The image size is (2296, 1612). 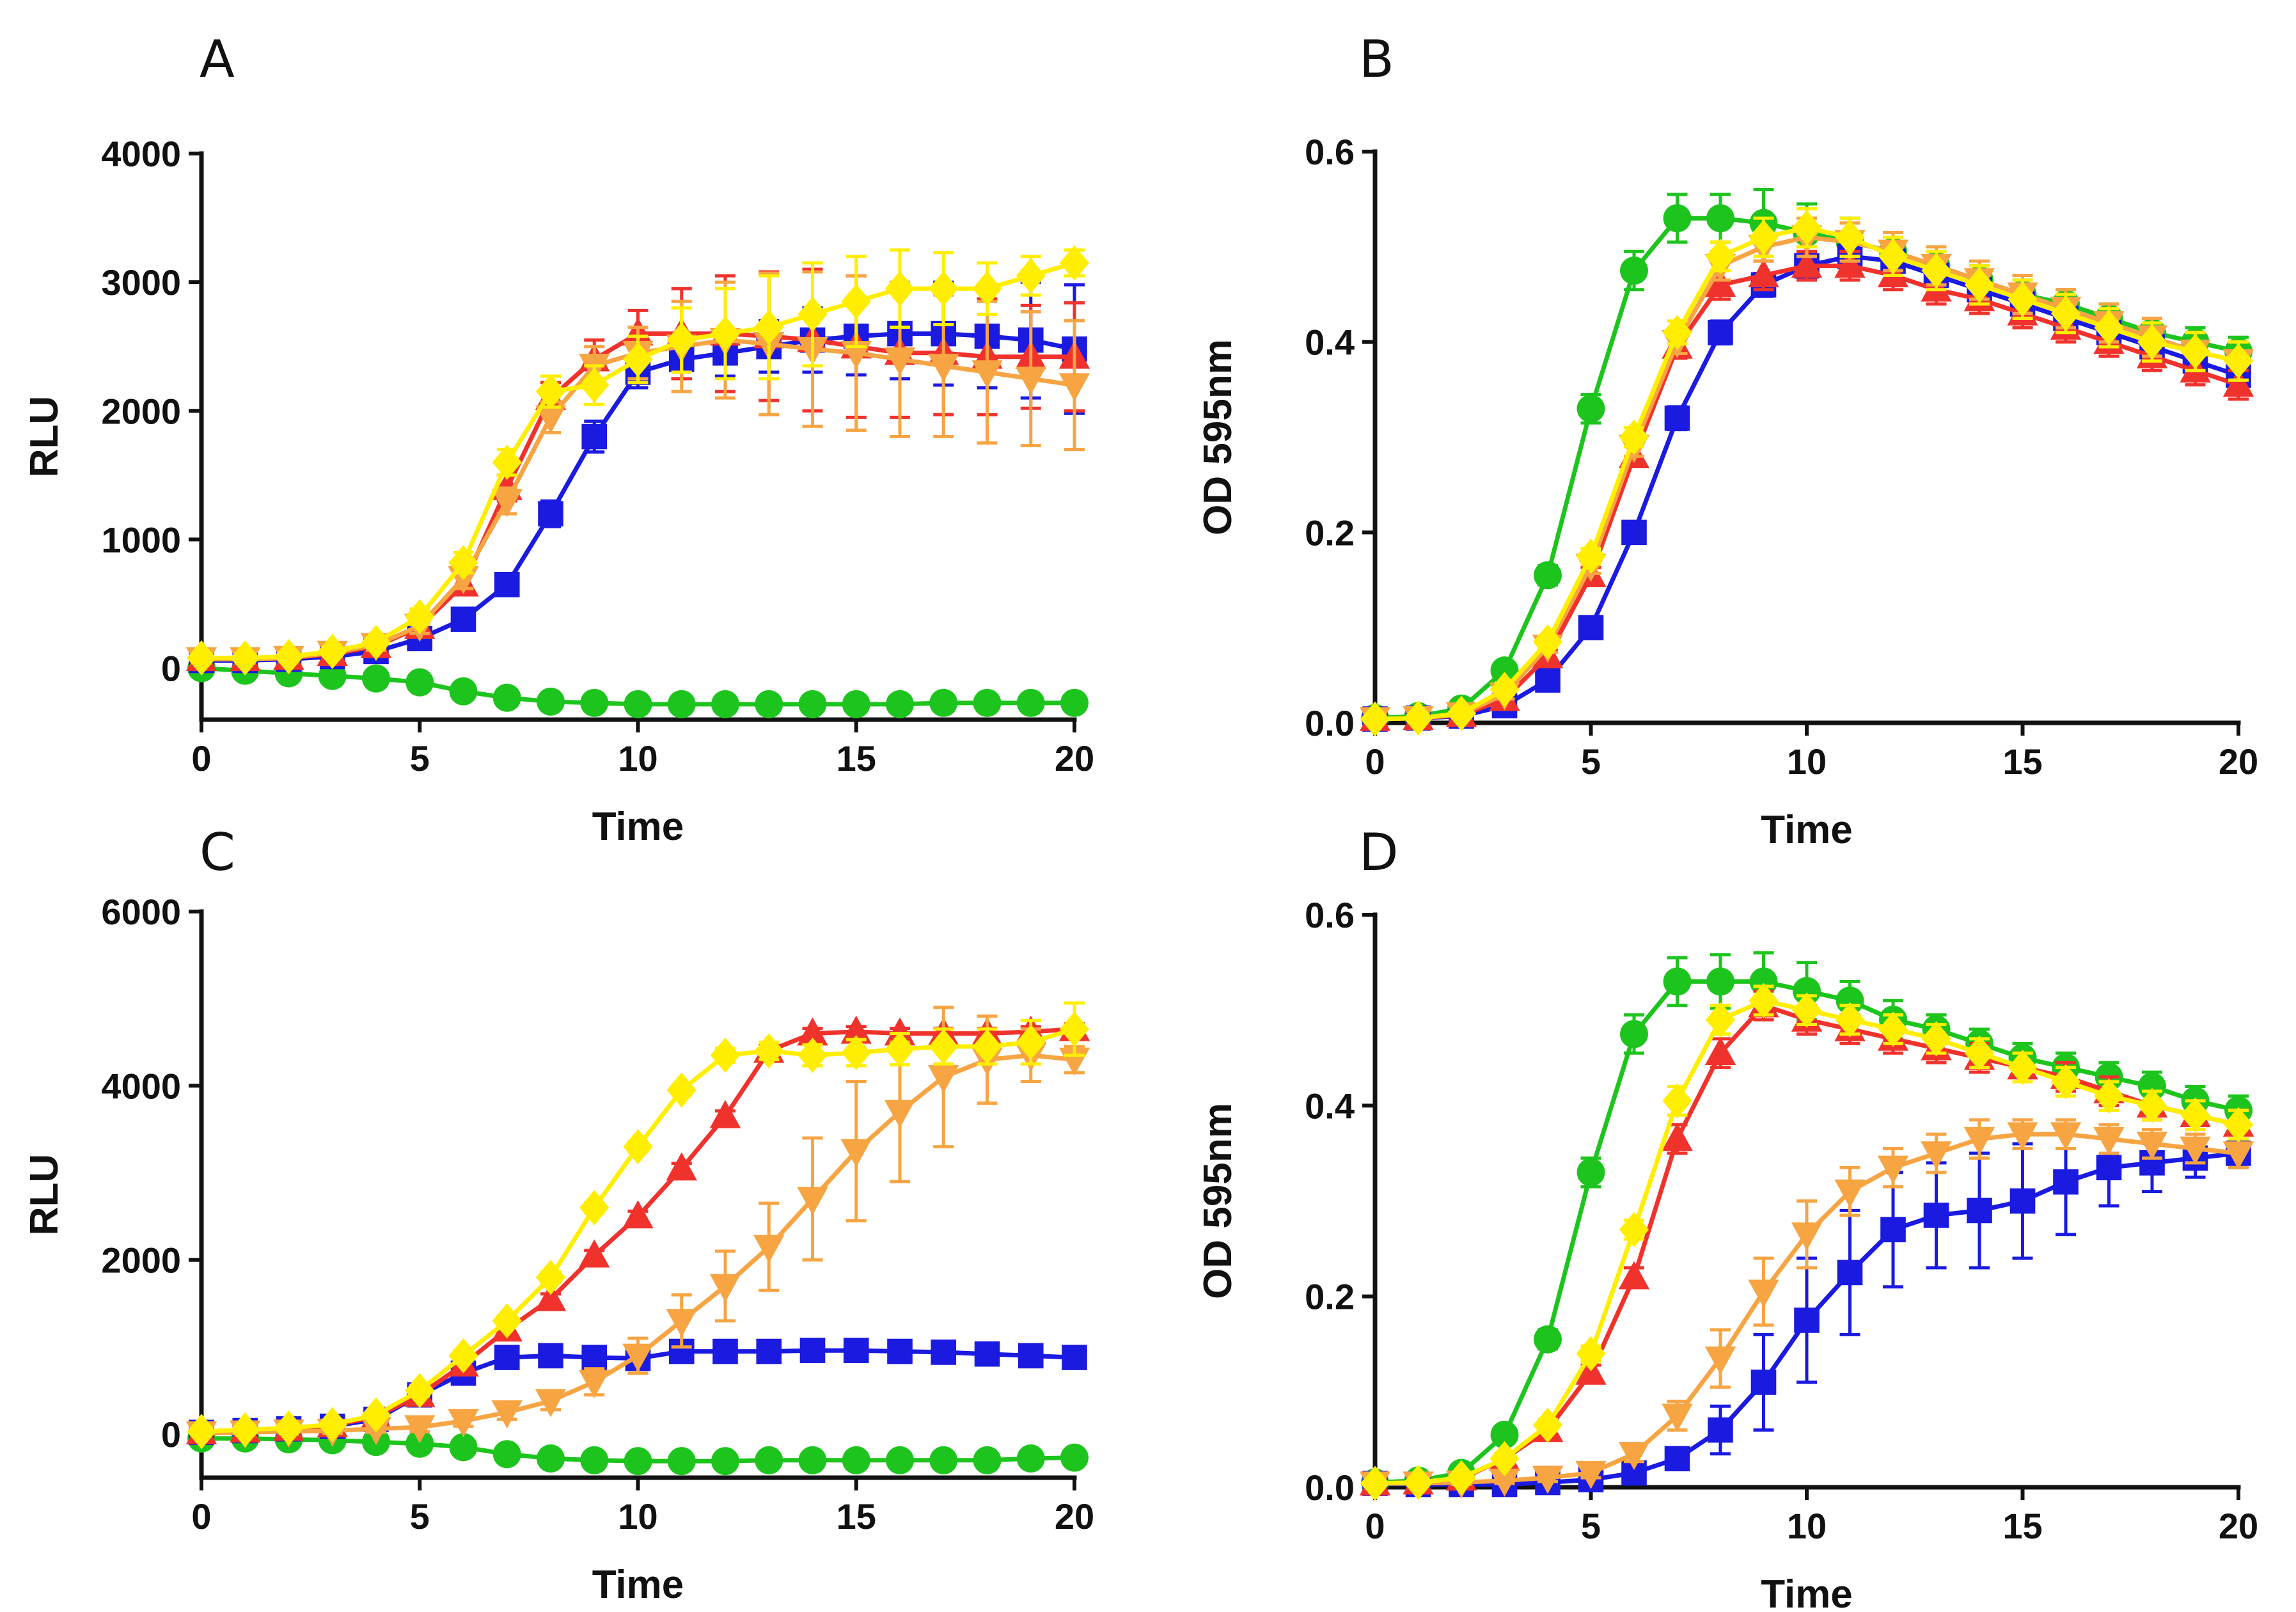 I want to click on panel-c-y-tick-label: 2000, so click(x=141, y=1260).